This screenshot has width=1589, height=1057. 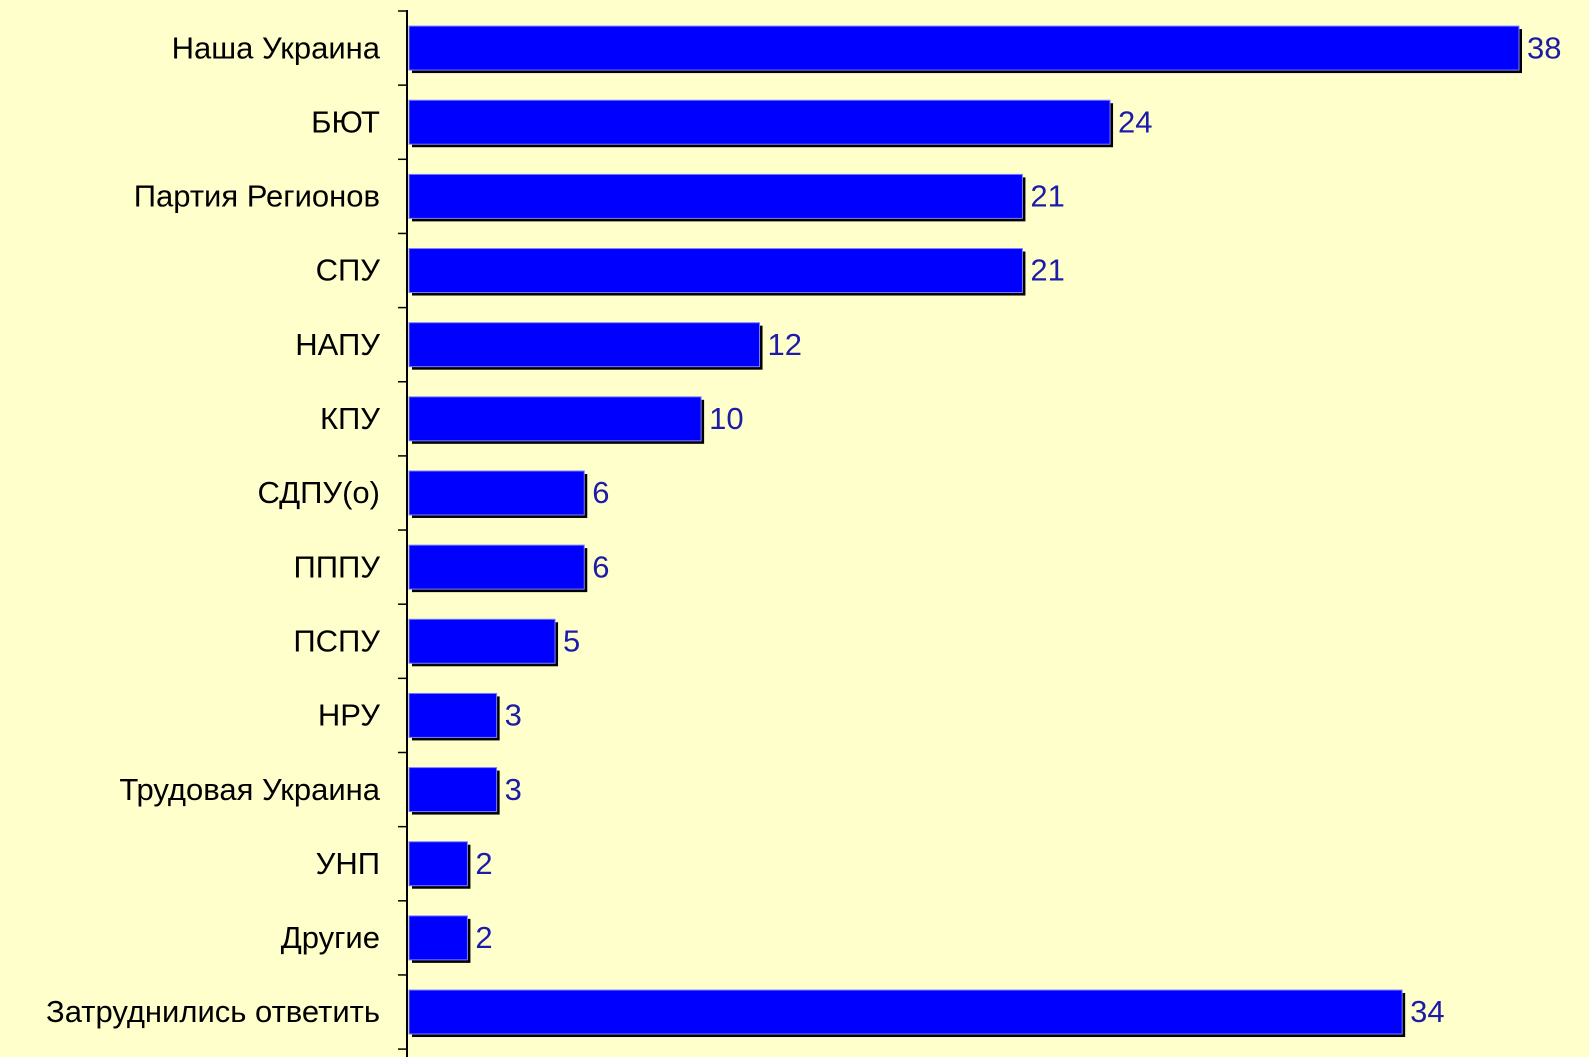 I want to click on value-label: 24, so click(x=1135, y=121).